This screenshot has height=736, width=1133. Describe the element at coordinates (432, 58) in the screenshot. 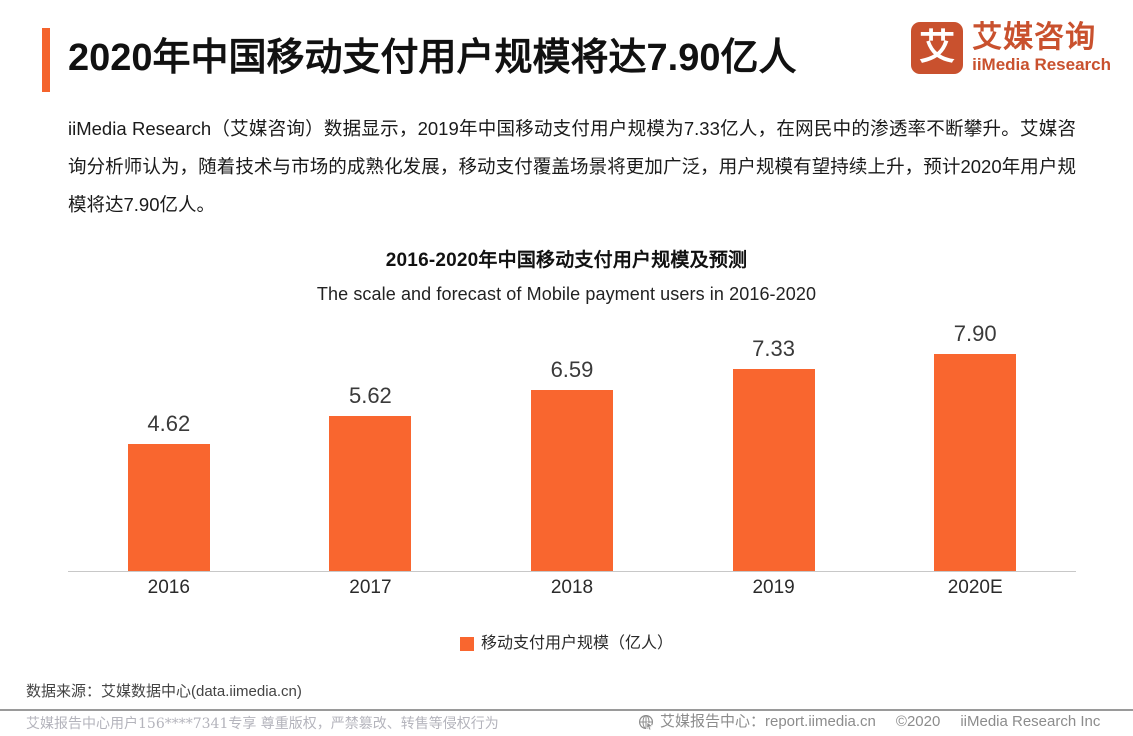

I see `page-title: 2020年中国移动支付用户规模将达7.90亿人` at that location.